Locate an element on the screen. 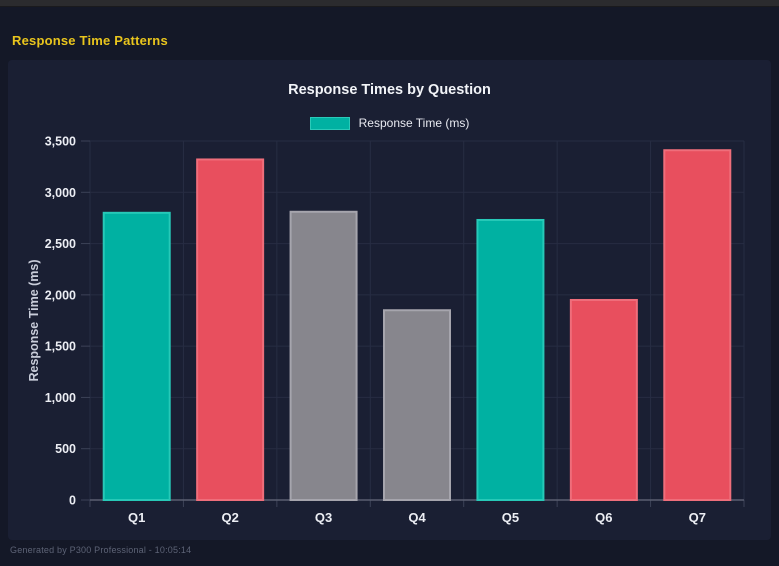  bar-Q2 is located at coordinates (230, 329).